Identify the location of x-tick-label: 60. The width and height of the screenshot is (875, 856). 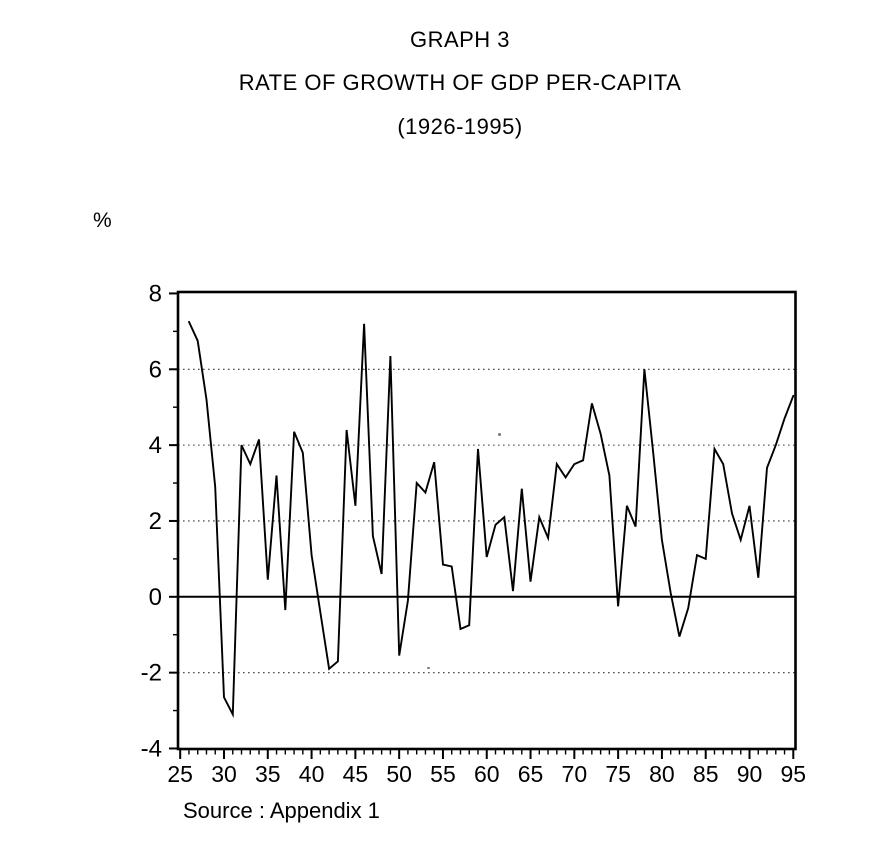
(487, 774).